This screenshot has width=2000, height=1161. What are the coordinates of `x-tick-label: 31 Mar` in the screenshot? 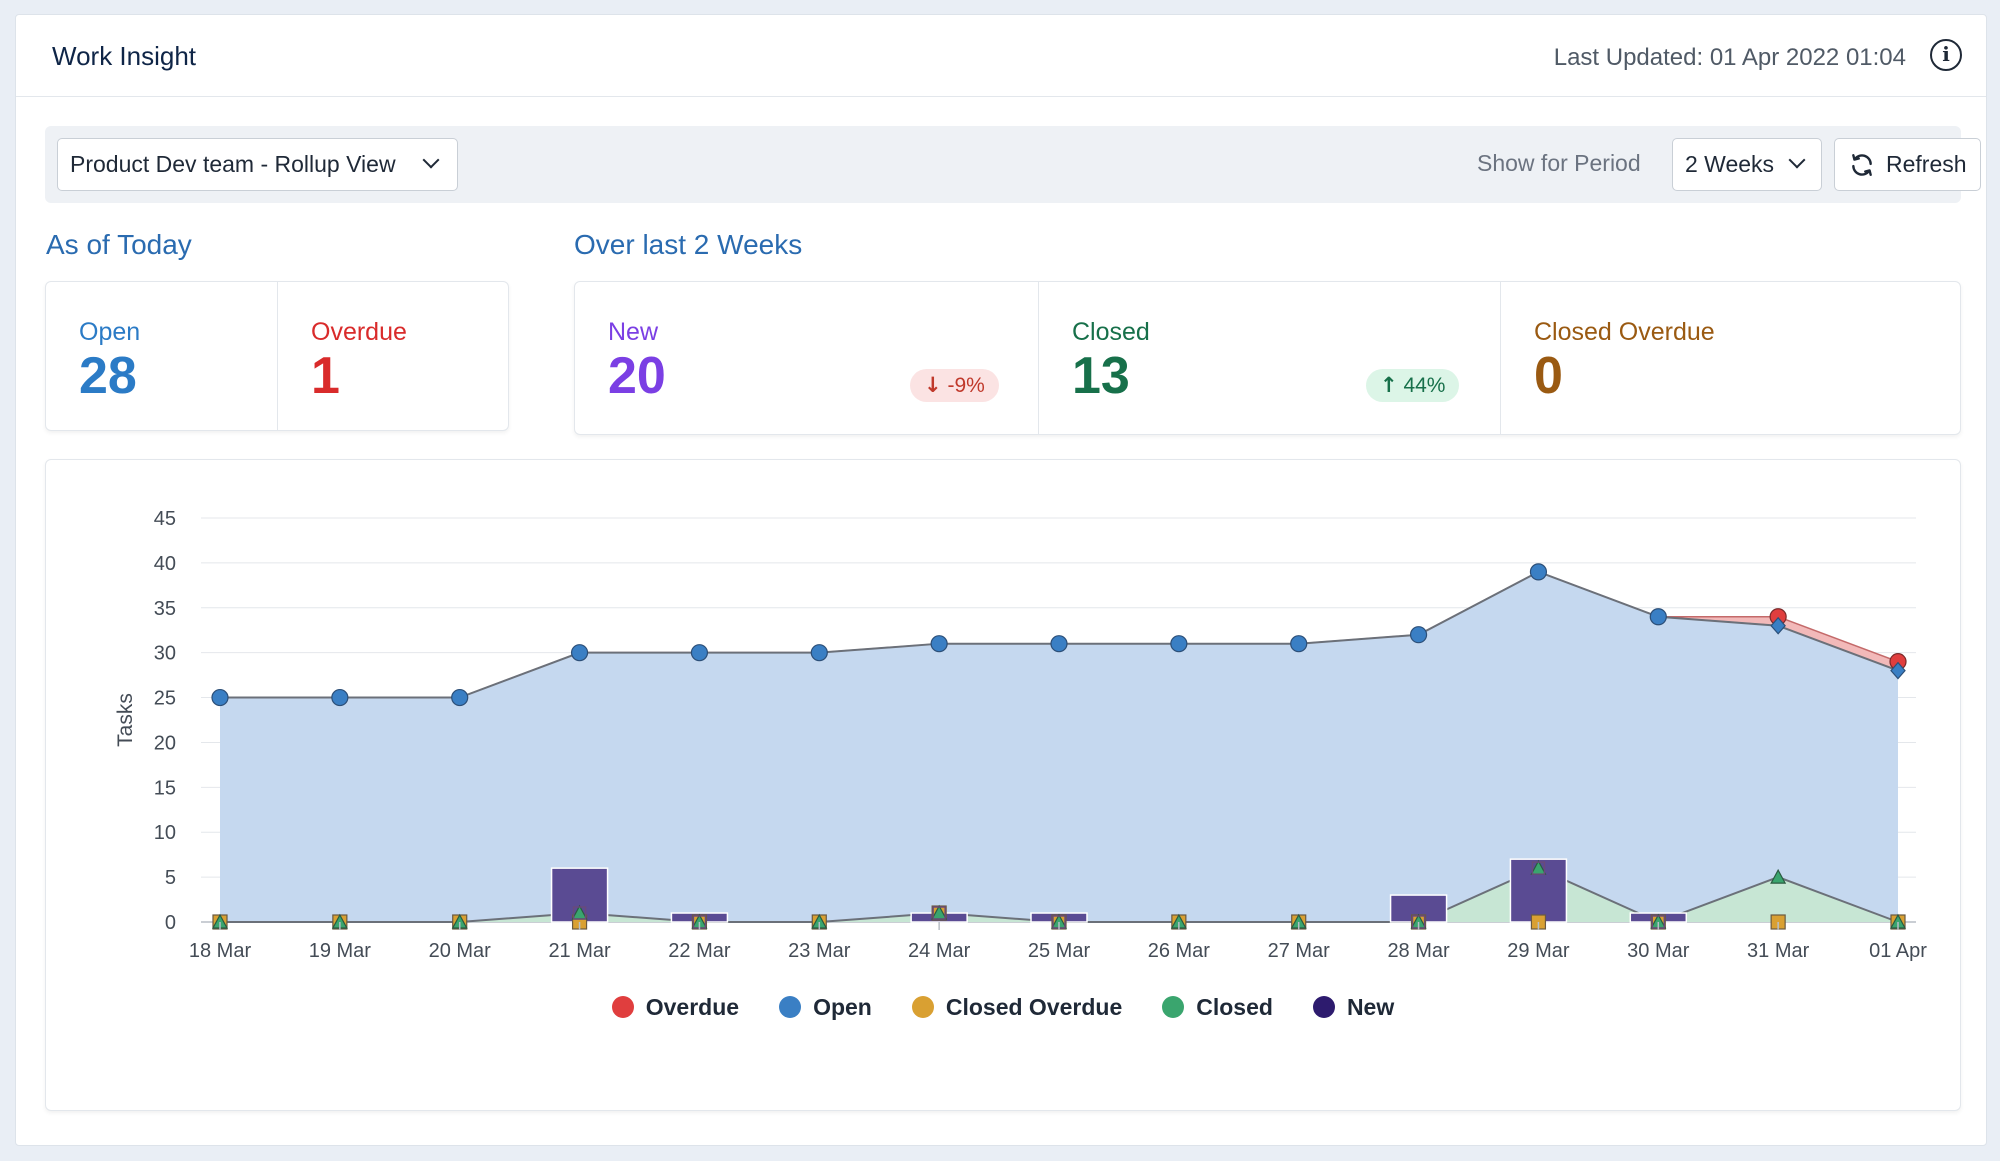 It's located at (1778, 951).